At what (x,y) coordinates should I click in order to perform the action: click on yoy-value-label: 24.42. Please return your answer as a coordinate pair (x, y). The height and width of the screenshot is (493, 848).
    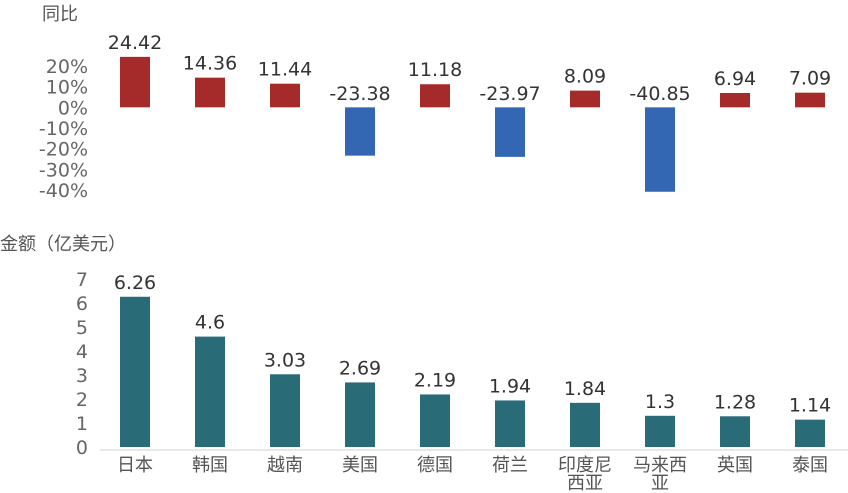
    Looking at the image, I should click on (135, 43).